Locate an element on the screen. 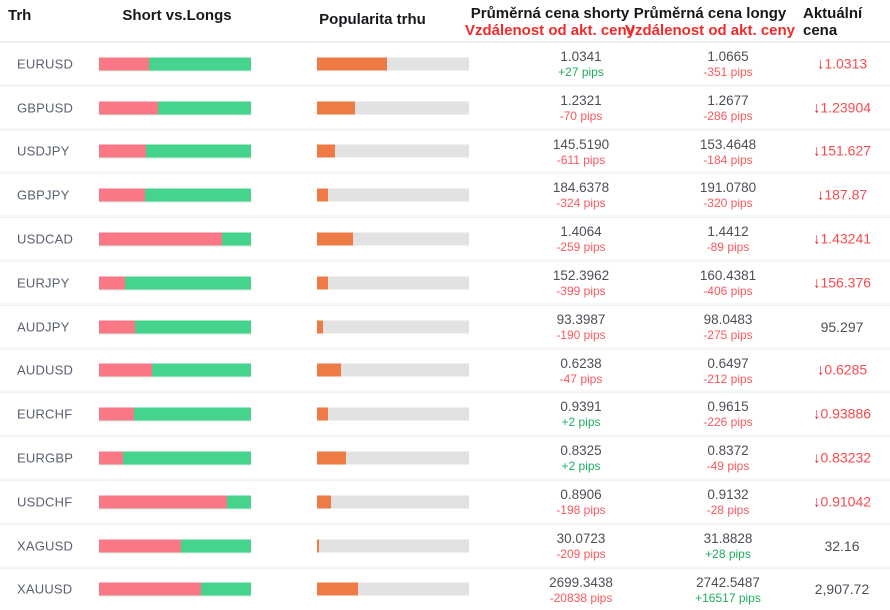  long-price-value: 0.6497 is located at coordinates (728, 363).